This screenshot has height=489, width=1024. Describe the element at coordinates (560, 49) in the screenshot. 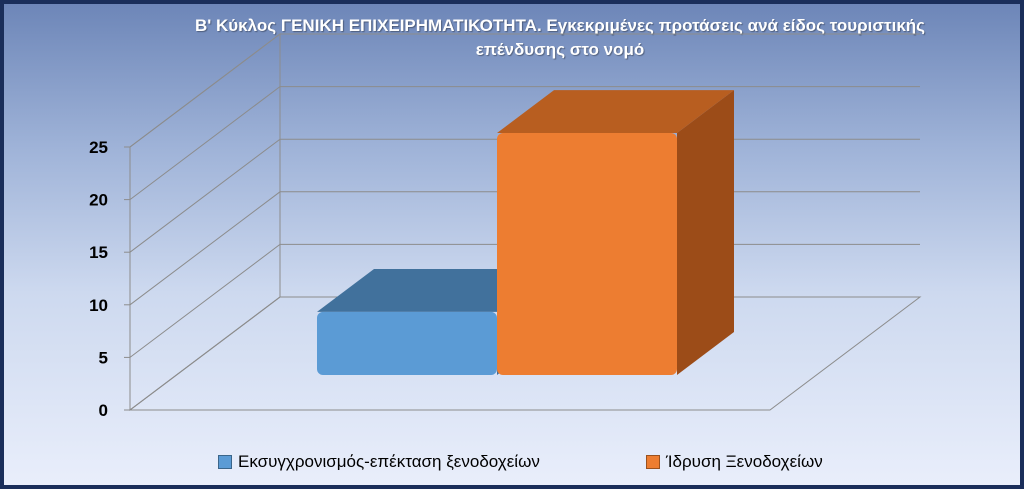

I see `chart-title-line-2: επένδυσης στο νομό` at that location.